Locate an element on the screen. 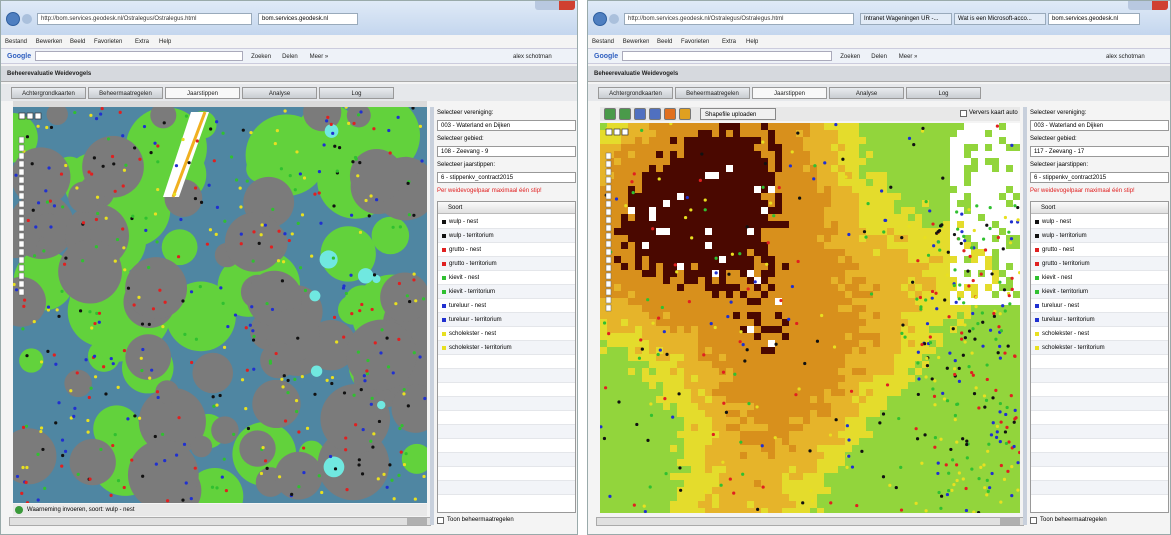 This screenshot has height=535, width=1171. shapefile-button: Shapefile uploaden is located at coordinates (738, 114).